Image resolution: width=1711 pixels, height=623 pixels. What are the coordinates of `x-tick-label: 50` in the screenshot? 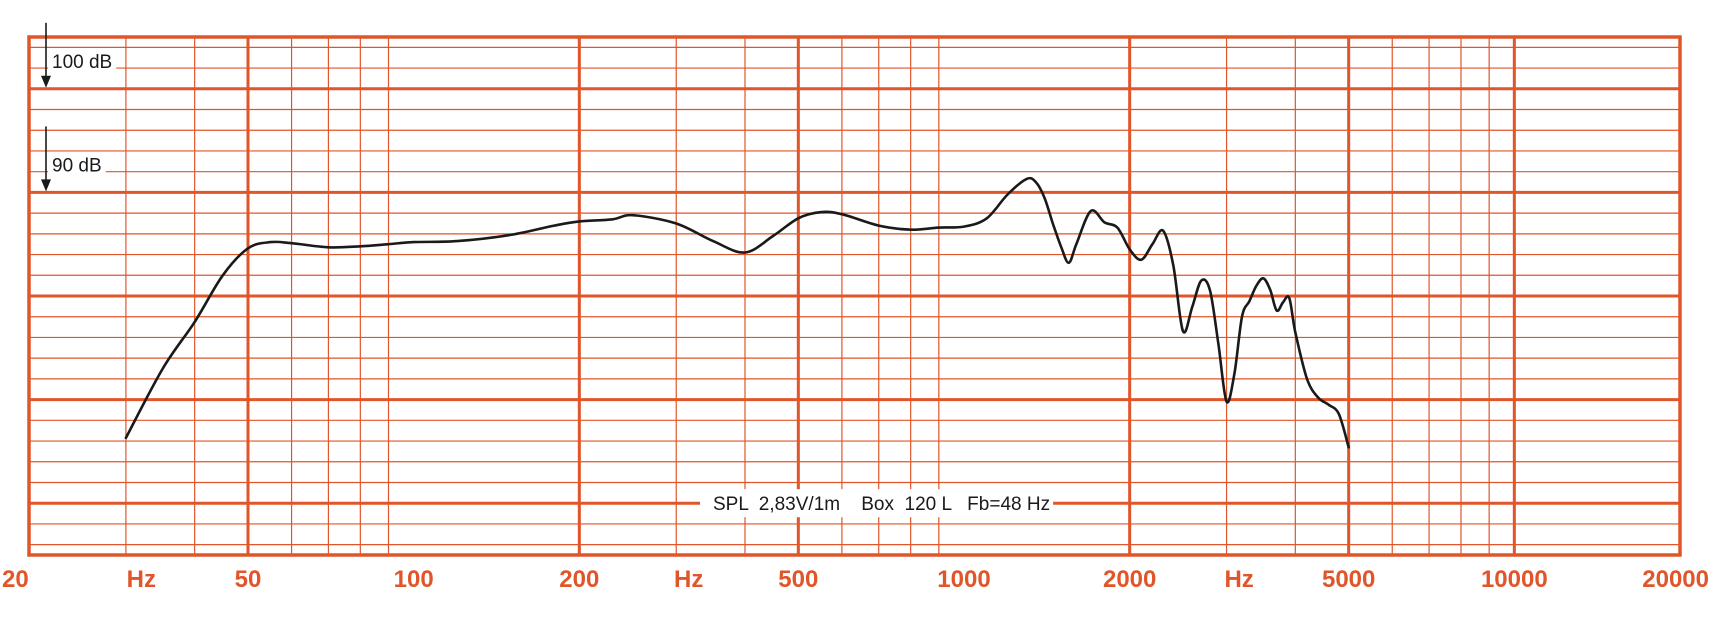 It's located at (248, 579).